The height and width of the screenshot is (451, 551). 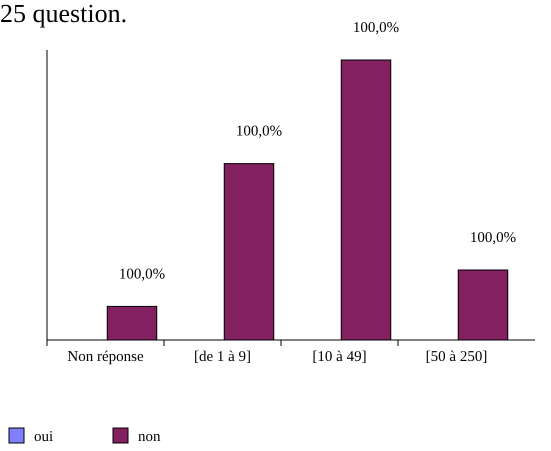 What do you see at coordinates (44, 437) in the screenshot?
I see `legend-label: oui` at bounding box center [44, 437].